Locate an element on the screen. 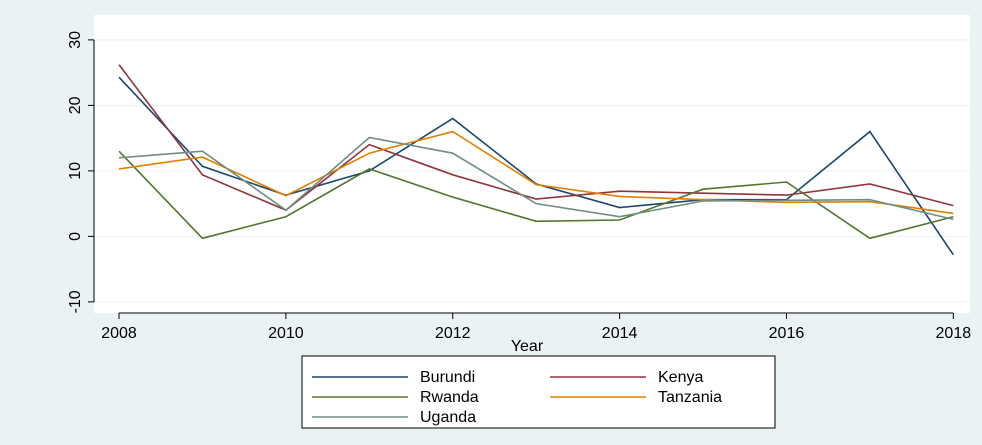 Image resolution: width=982 pixels, height=445 pixels. x-tick-label: 2008 is located at coordinates (119, 333).